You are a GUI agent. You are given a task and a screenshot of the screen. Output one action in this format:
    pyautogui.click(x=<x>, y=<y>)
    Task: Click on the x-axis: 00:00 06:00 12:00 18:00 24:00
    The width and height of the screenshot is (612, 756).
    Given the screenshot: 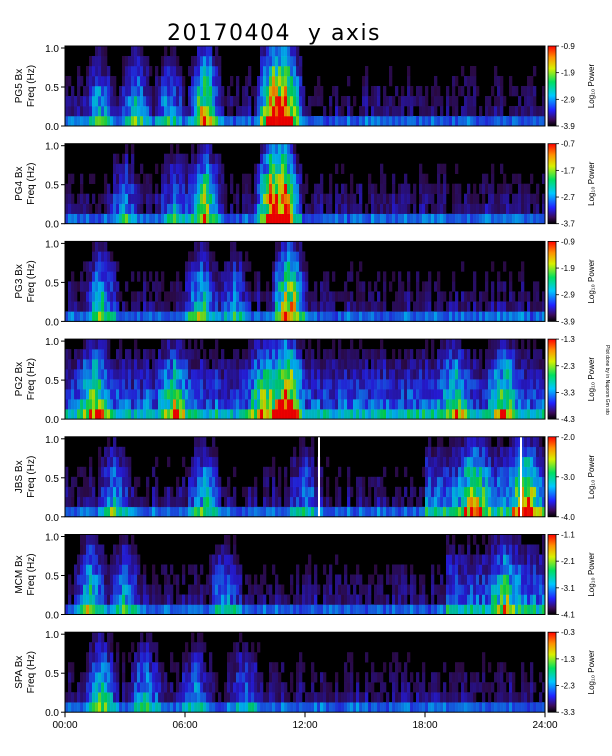 What is the action you would take?
    pyautogui.click(x=305, y=721)
    